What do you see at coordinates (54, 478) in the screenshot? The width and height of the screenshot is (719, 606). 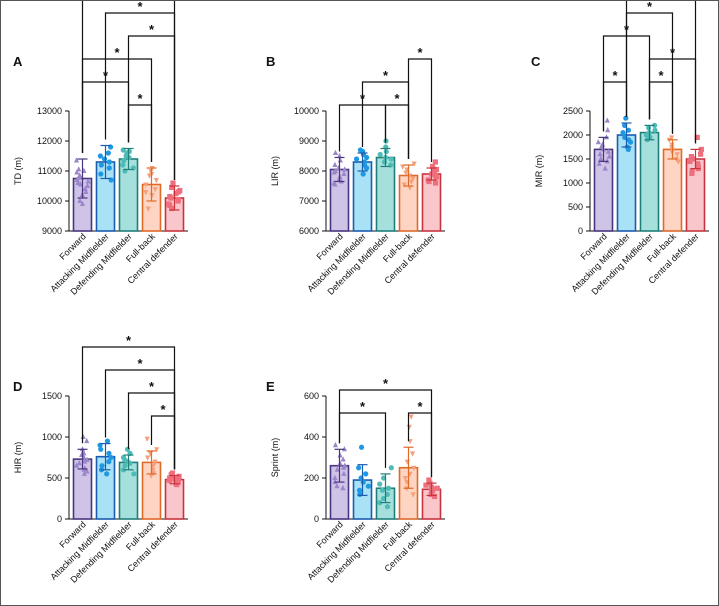 I see `y-tick-label: 500` at bounding box center [54, 478].